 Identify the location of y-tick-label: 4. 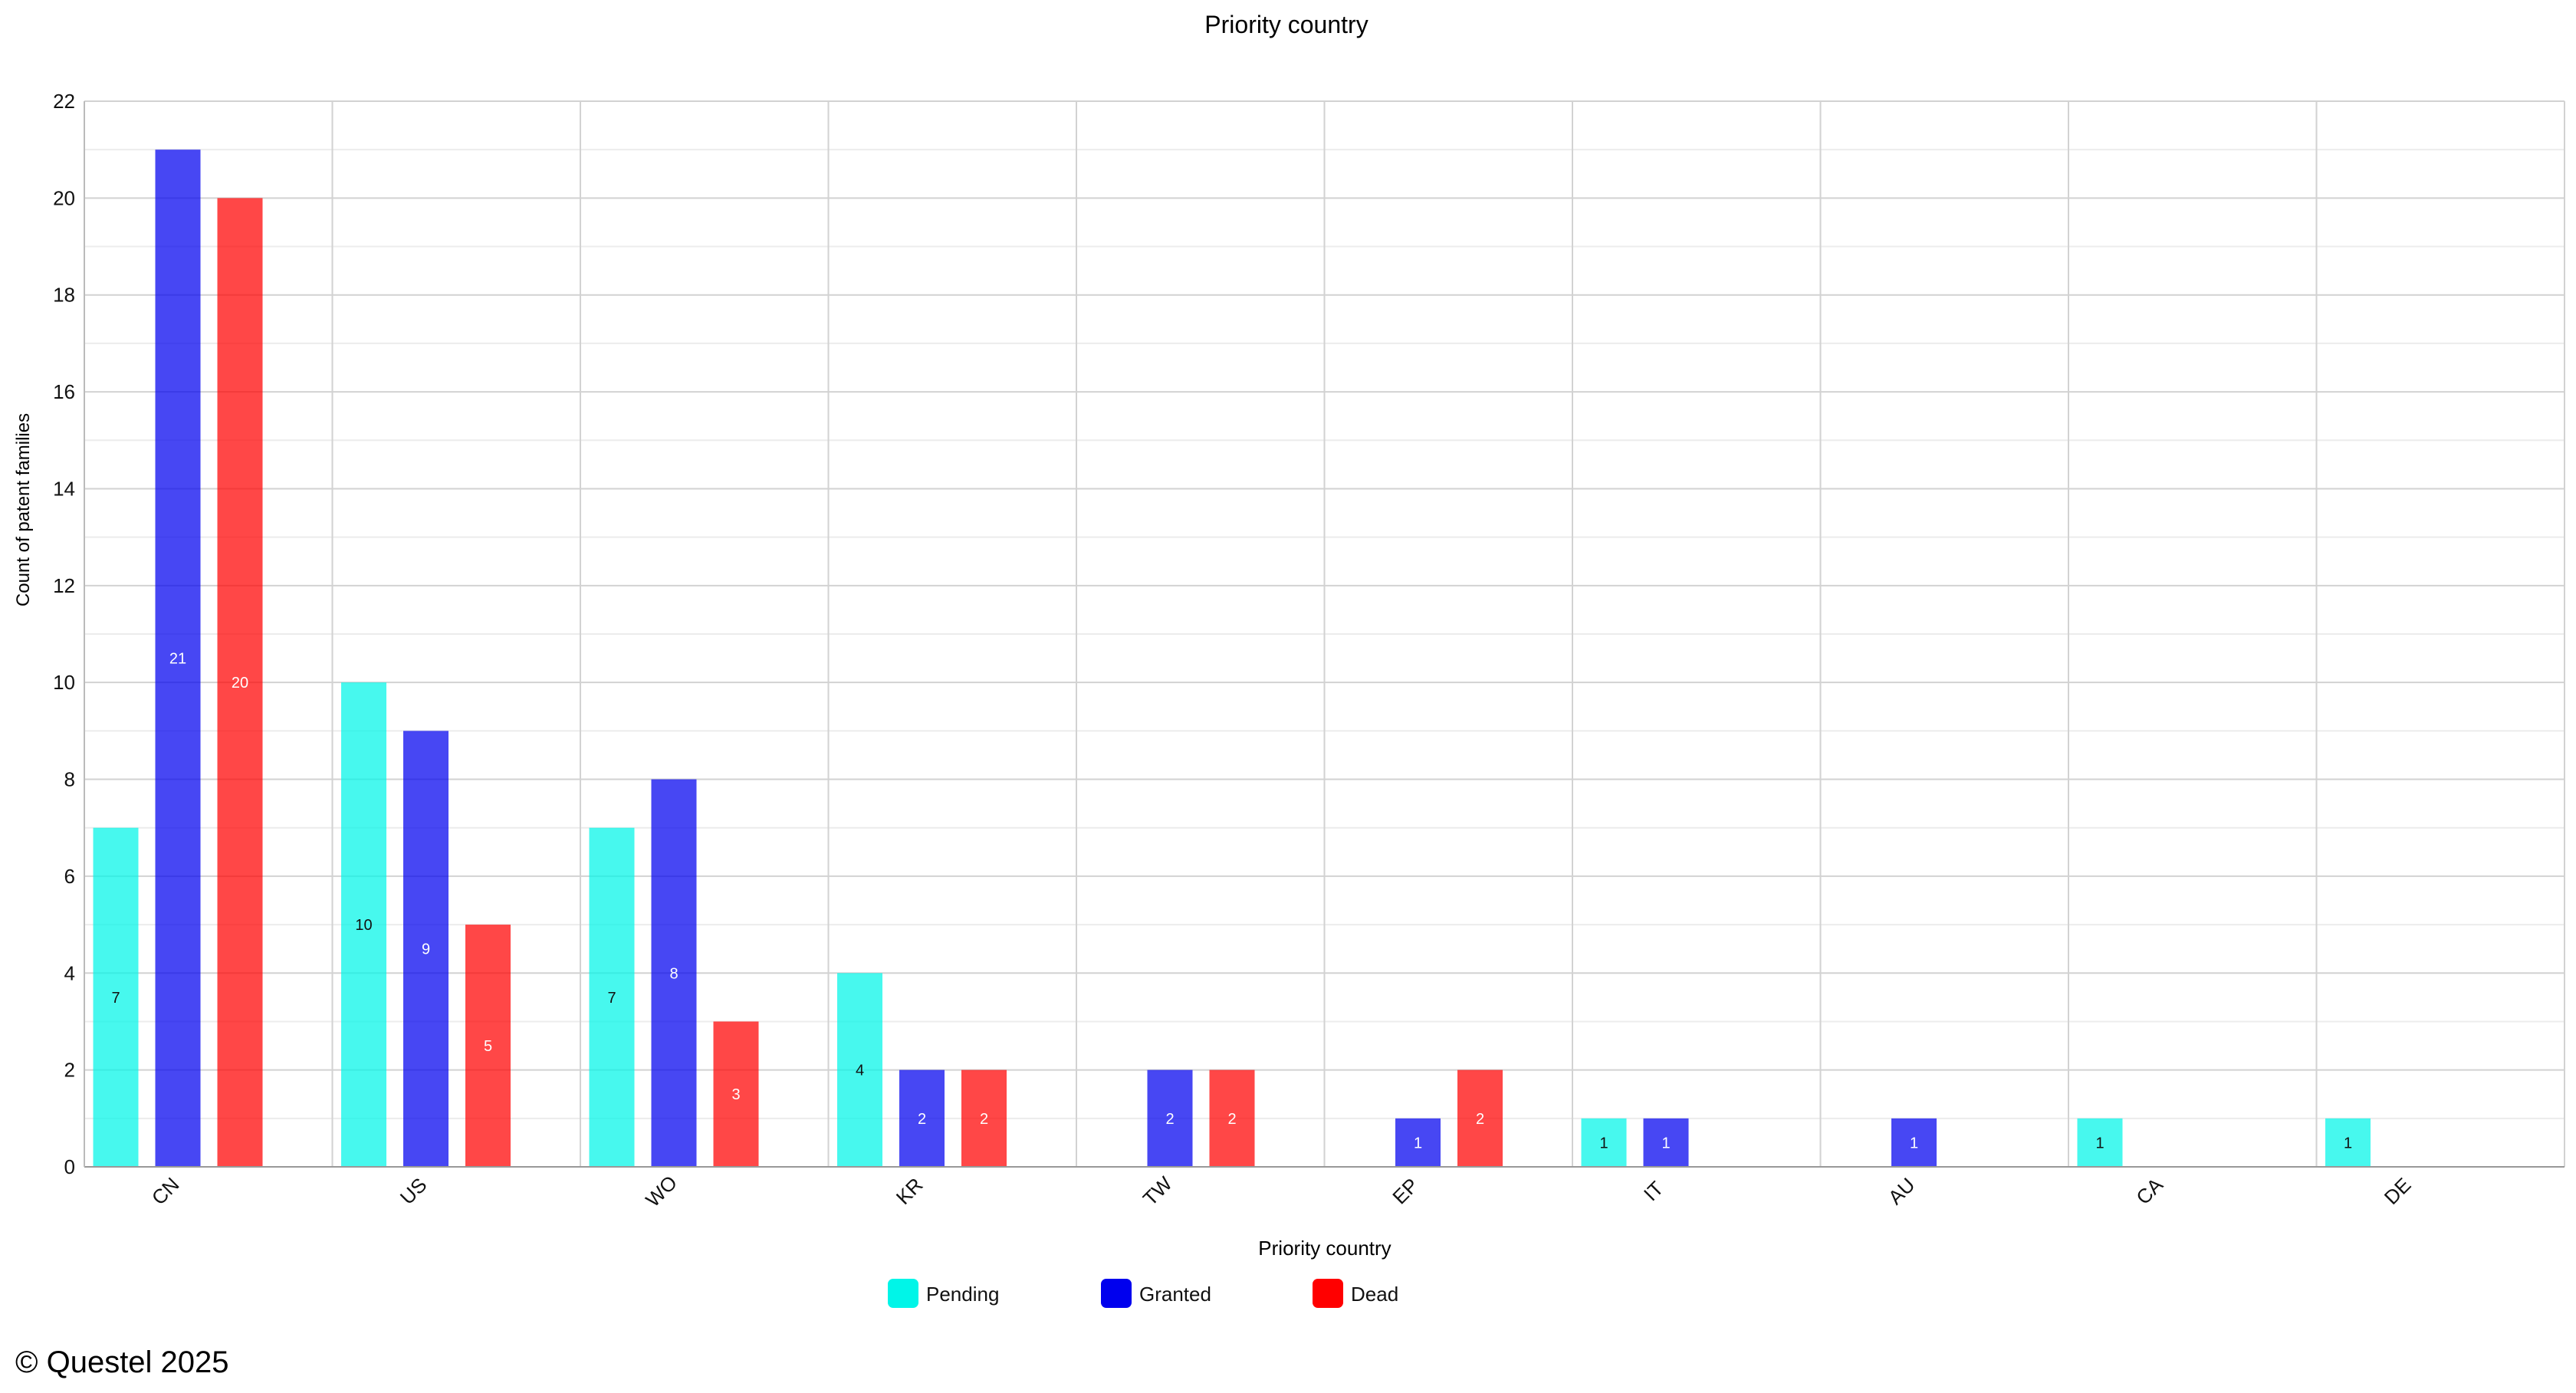
(70, 972).